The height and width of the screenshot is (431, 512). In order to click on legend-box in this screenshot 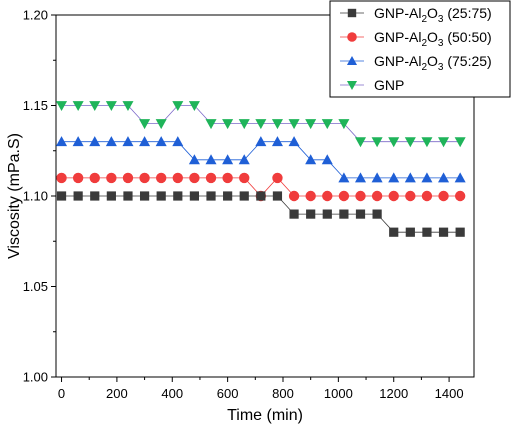, I will do `click(420, 49)`.